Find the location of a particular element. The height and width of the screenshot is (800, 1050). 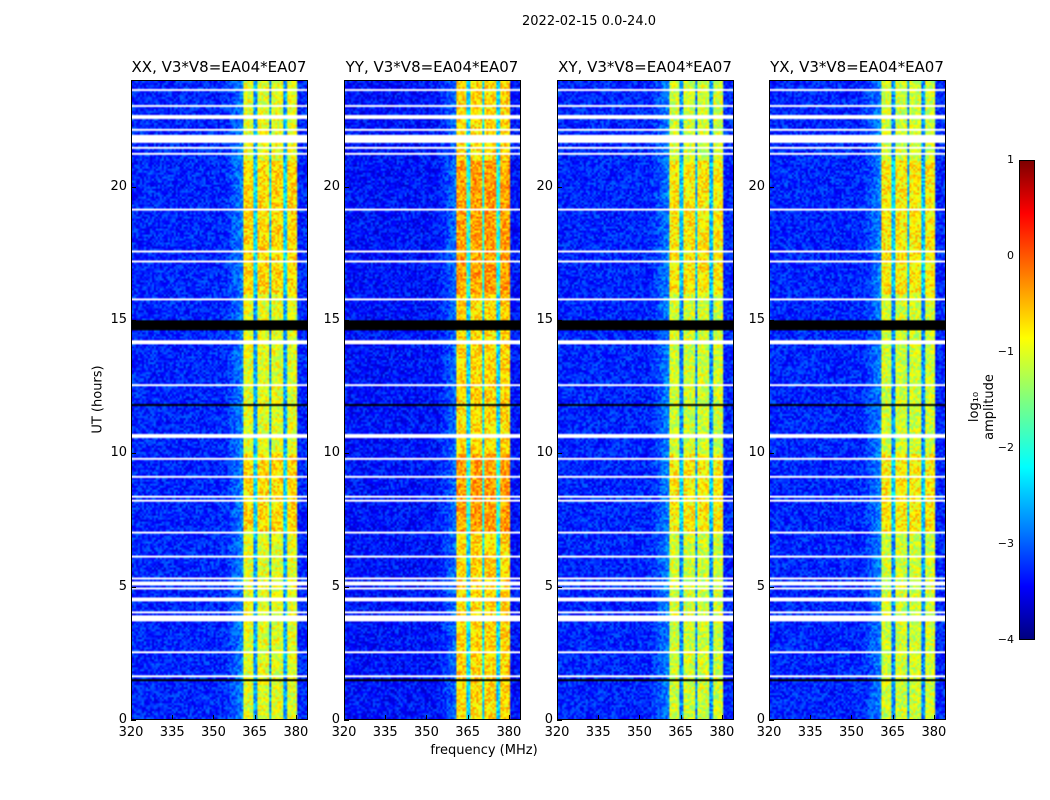

figure-title: 2022-02-15 0.0-24.0 is located at coordinates (589, 21).